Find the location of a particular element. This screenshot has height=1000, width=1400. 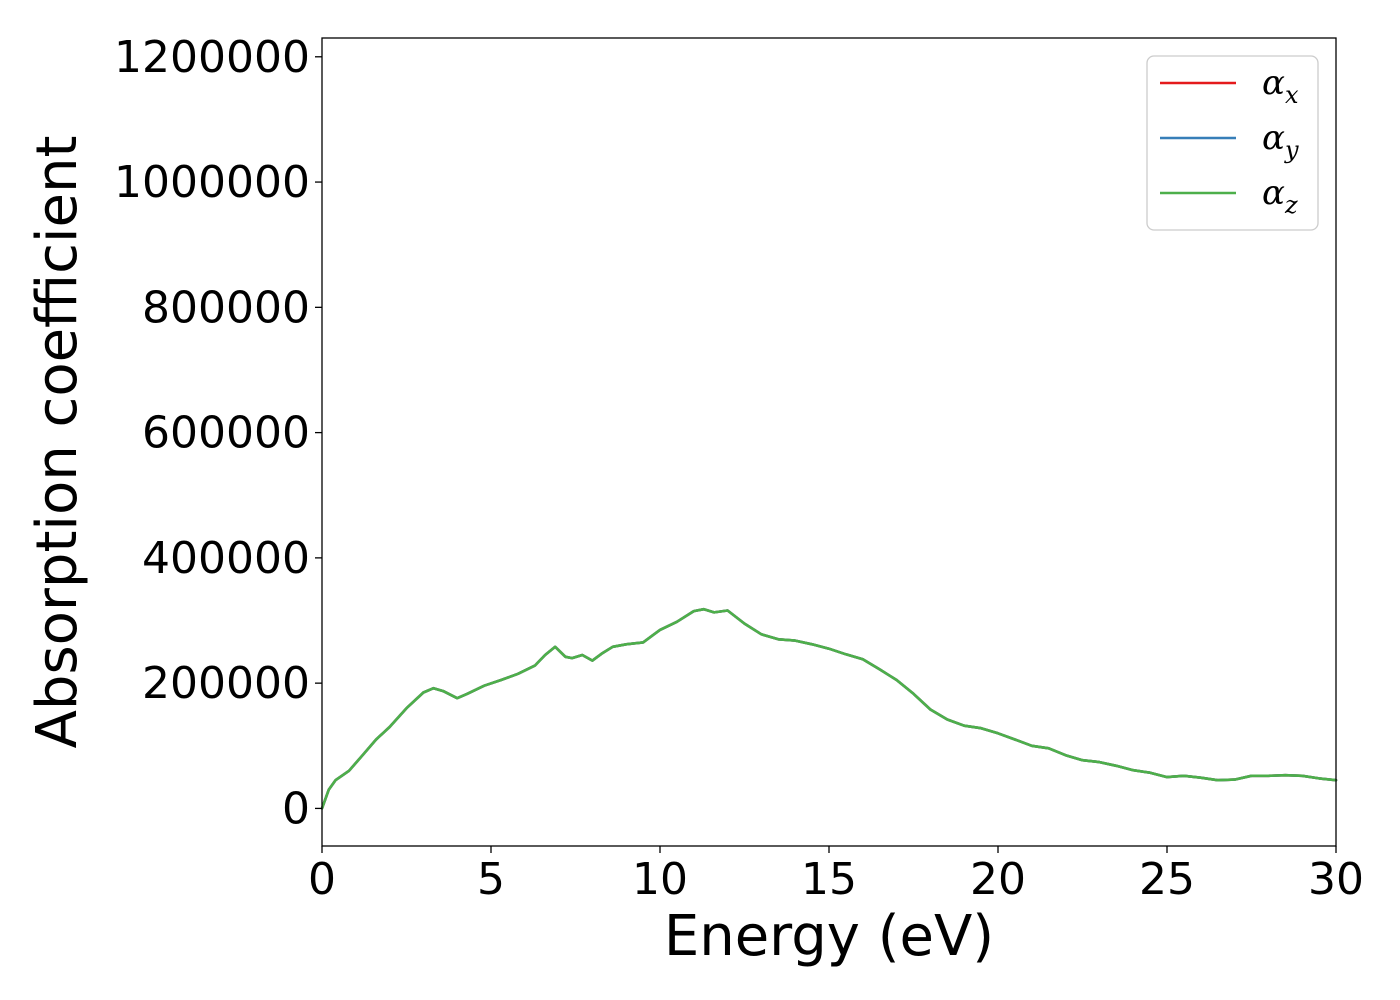

x-axis-ticks: 0 5 10 15 20 25 30 is located at coordinates (836, 875).